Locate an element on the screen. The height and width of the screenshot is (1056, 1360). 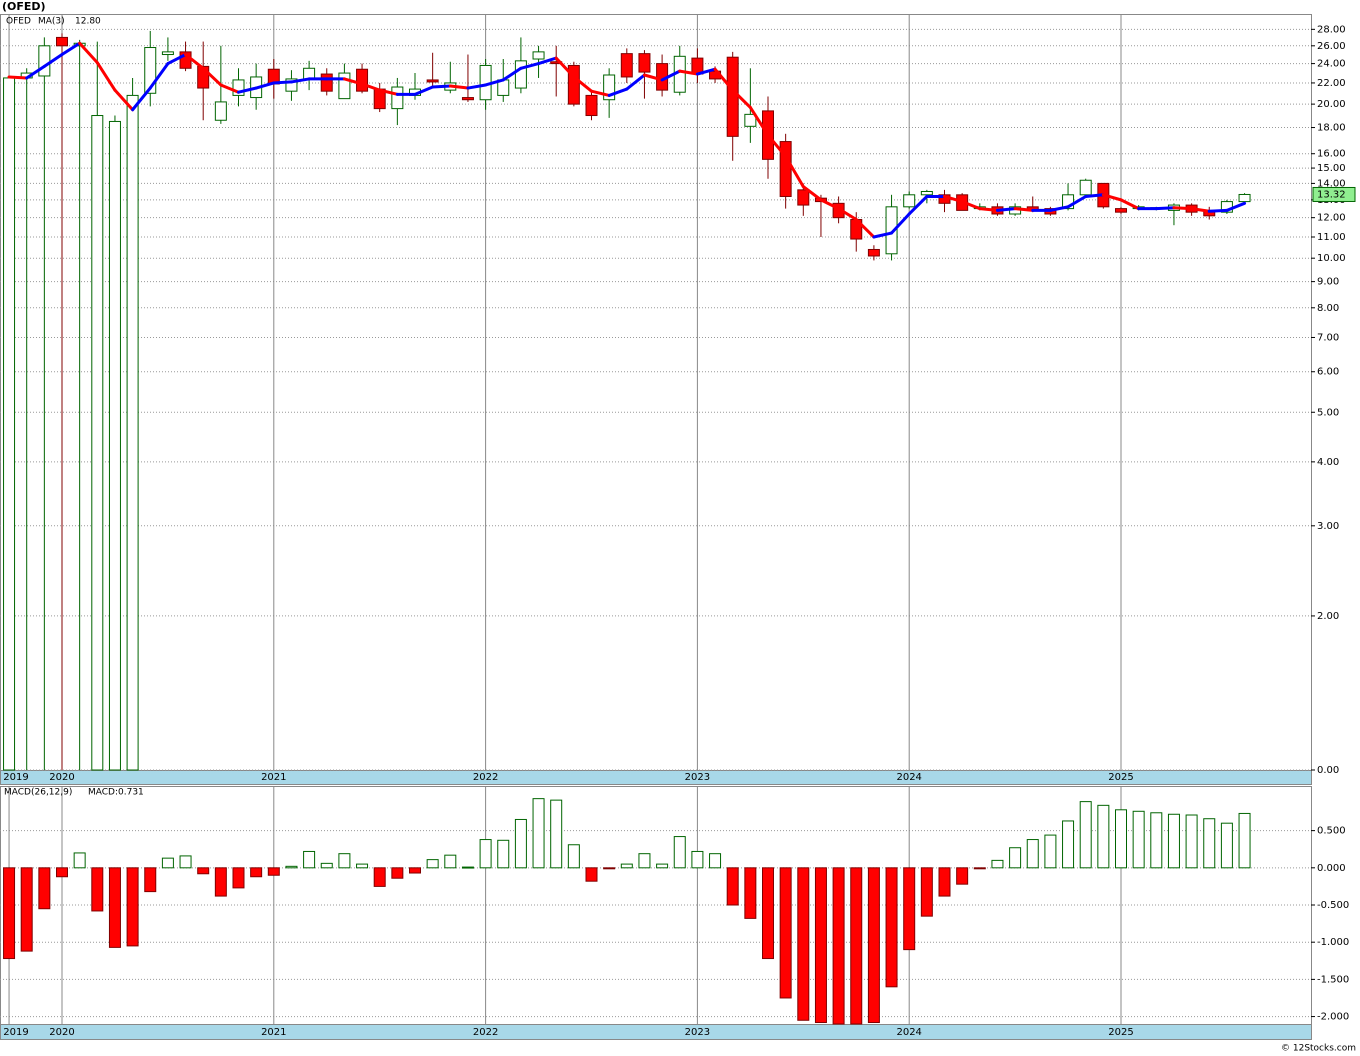
y-tick-label: 18.00 is located at coordinates (1331, 128).